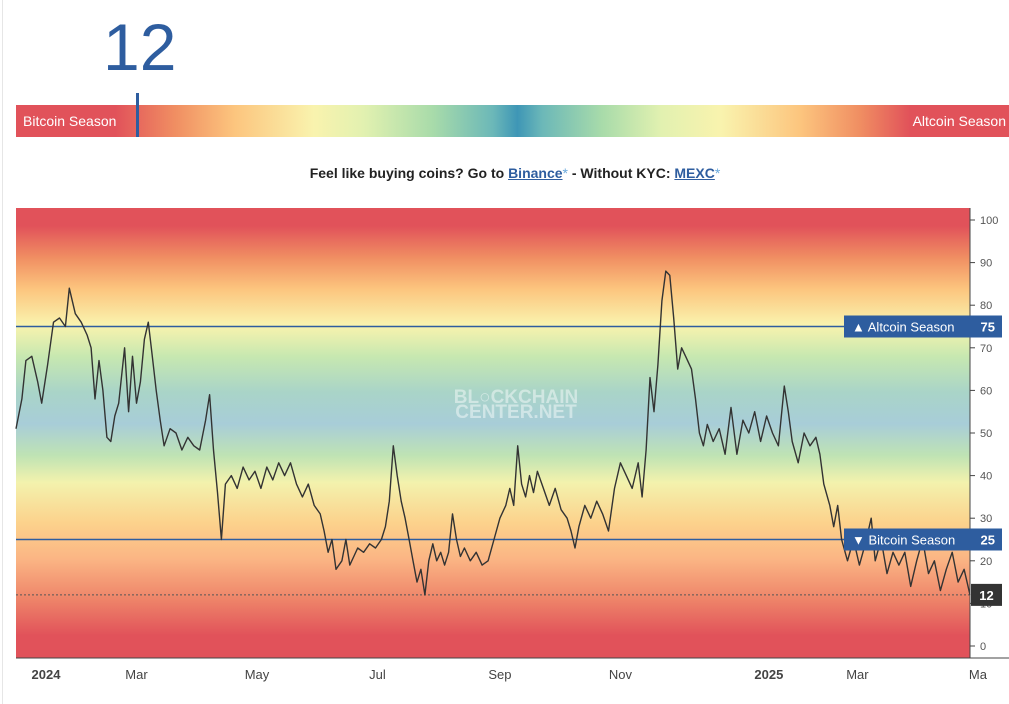 This screenshot has width=1009, height=704. What do you see at coordinates (717, 173) in the screenshot?
I see `mexc-star: *` at bounding box center [717, 173].